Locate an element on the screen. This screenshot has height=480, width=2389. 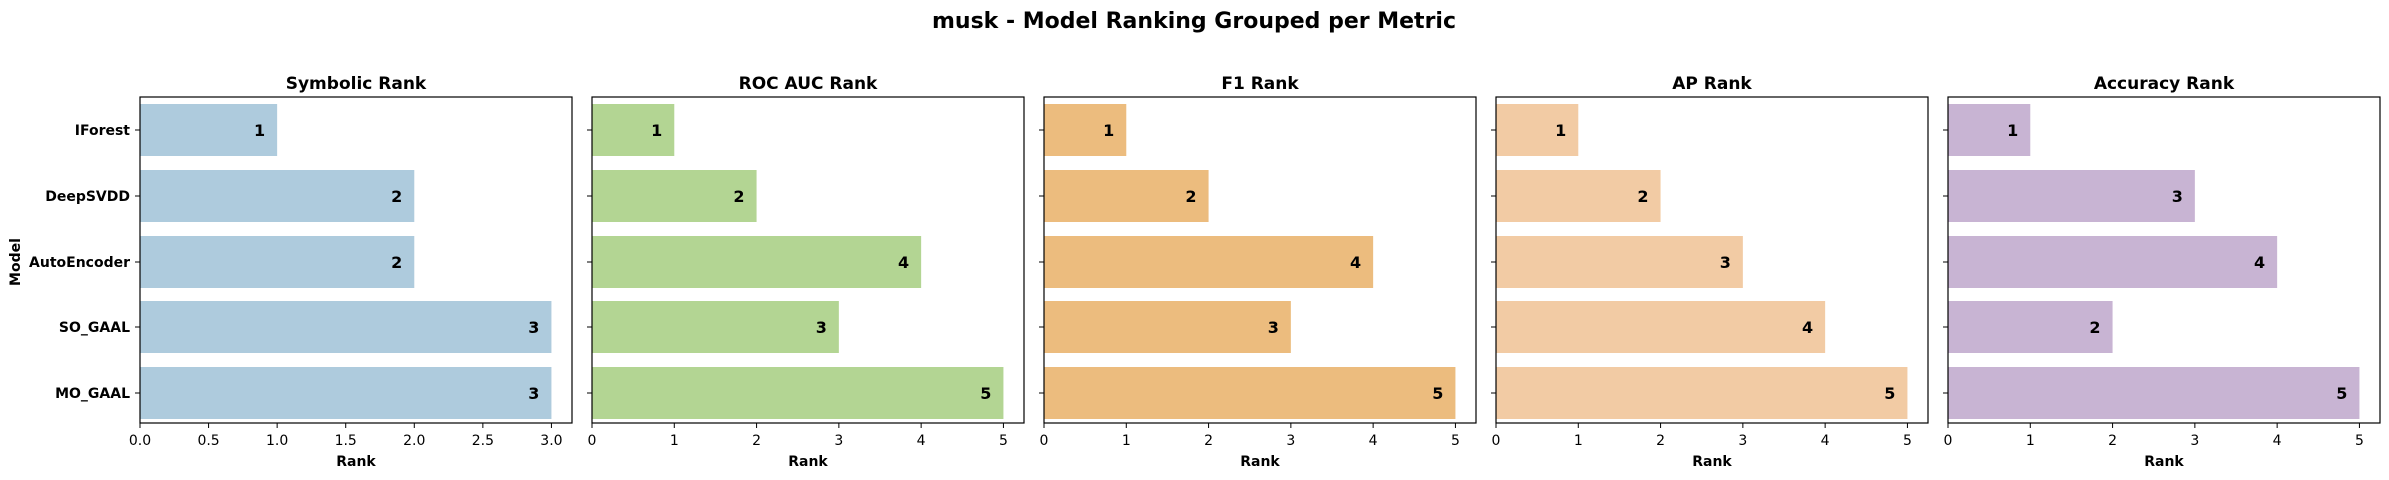
panel-title: Symbolic Rank is located at coordinates (356, 84).